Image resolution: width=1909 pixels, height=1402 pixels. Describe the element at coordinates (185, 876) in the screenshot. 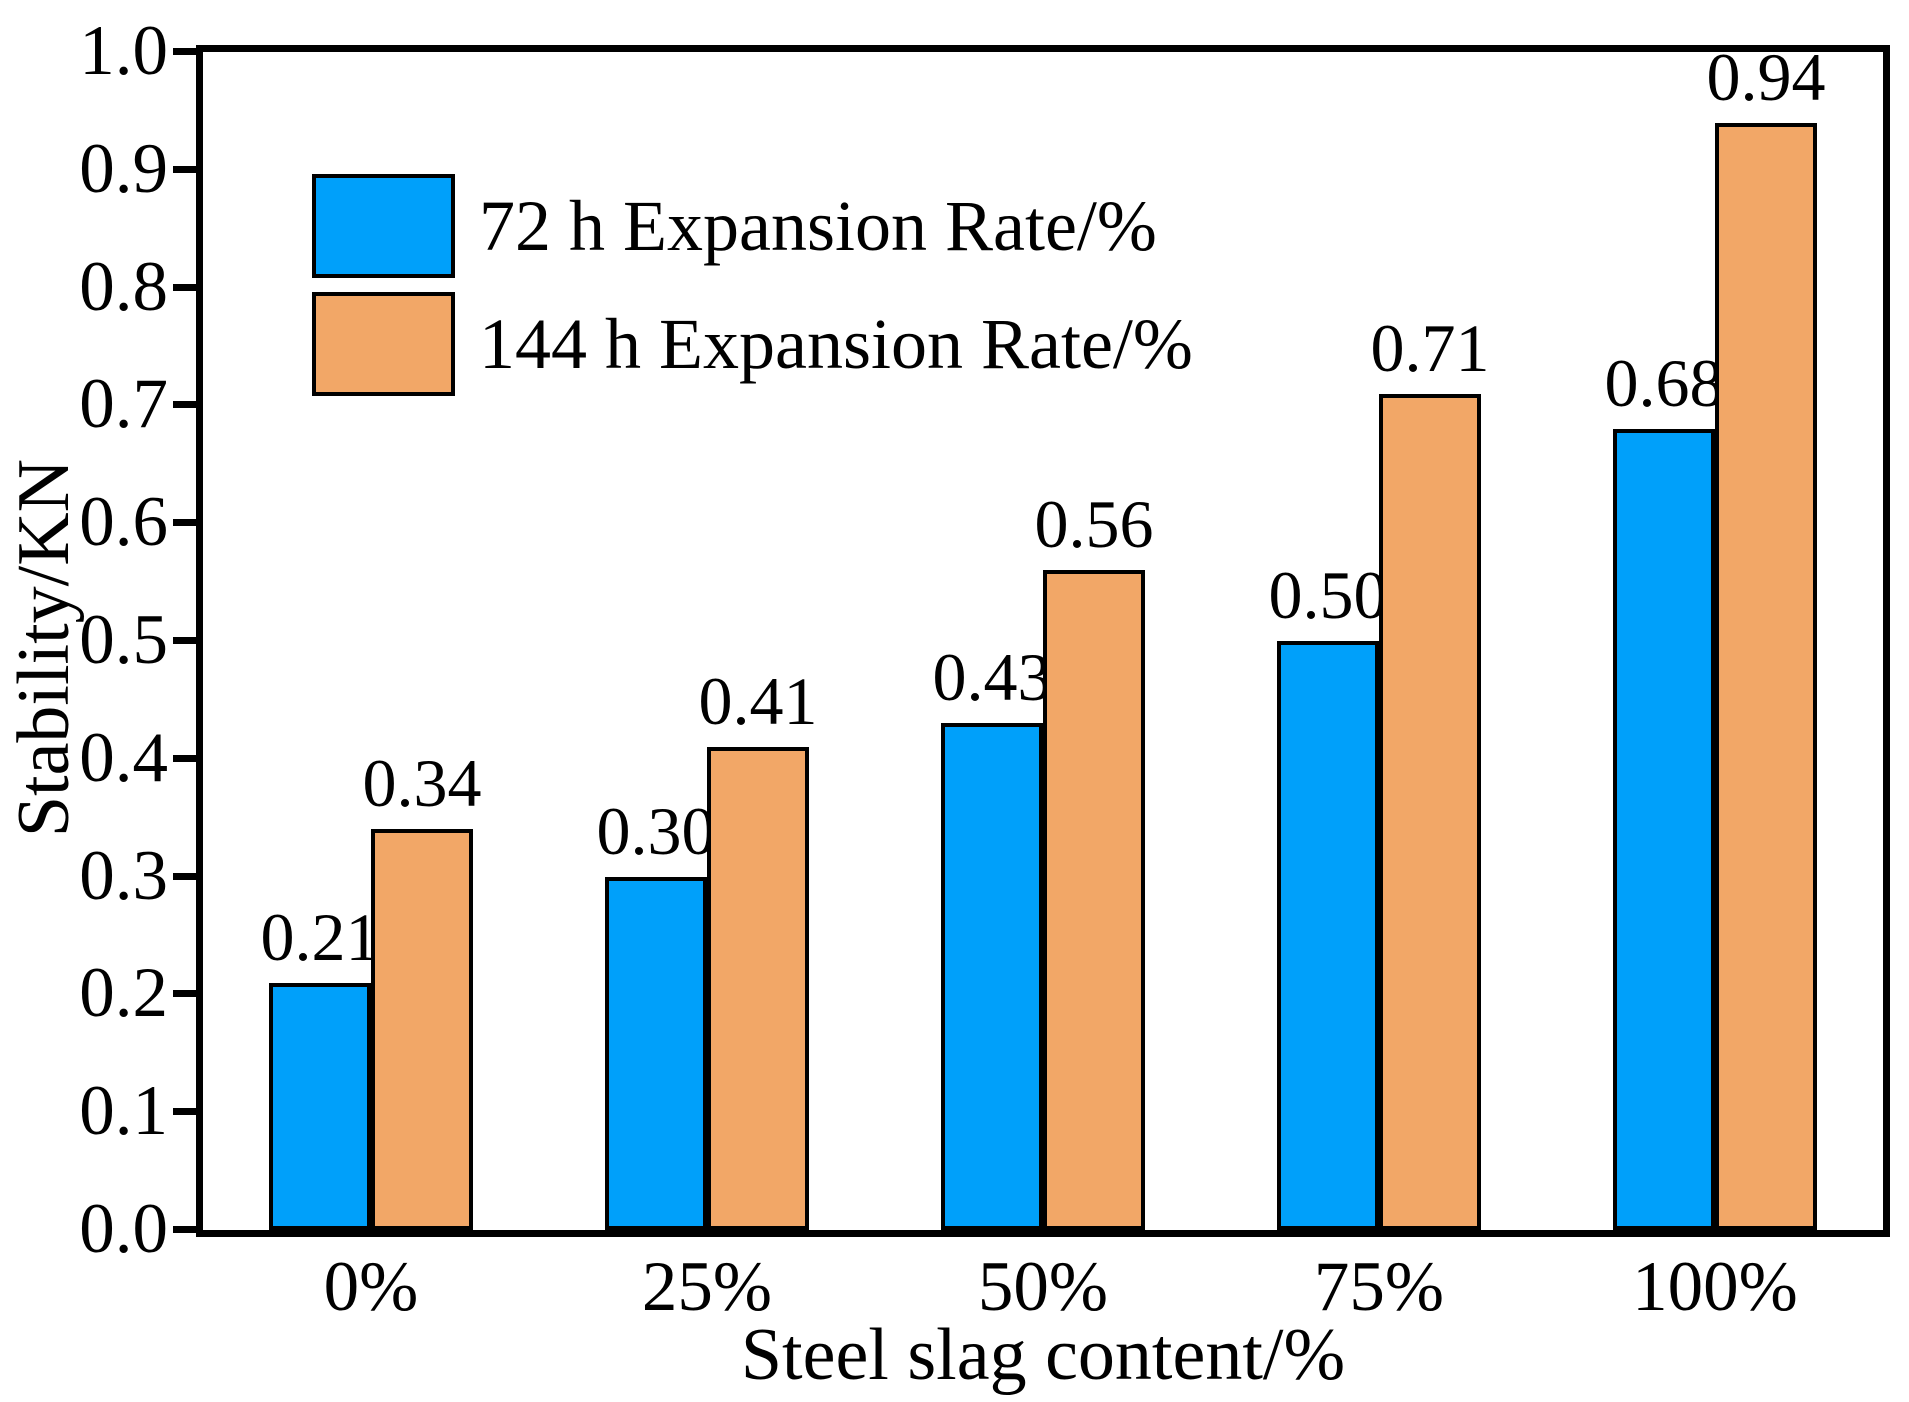

I see `y-tick-mark-0.3` at that location.